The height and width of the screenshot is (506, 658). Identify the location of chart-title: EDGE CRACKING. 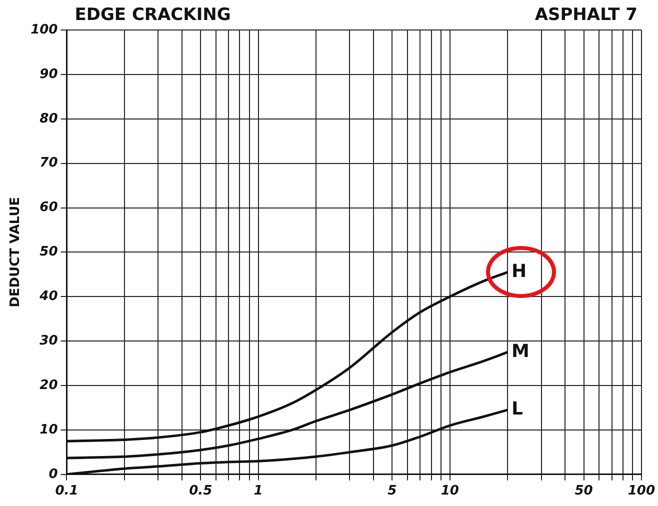
(152, 14).